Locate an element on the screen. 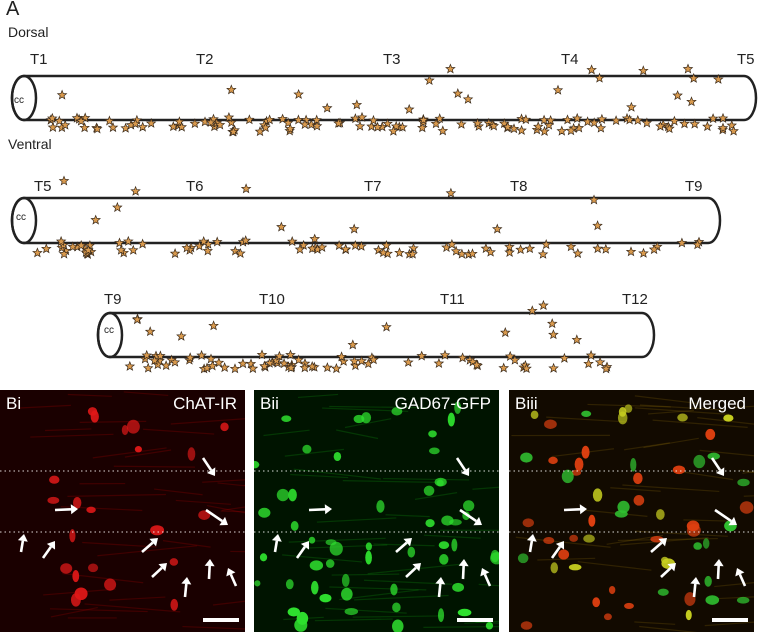 This screenshot has width=761, height=632. spinal-cord-cylinder is located at coordinates (376, 335).